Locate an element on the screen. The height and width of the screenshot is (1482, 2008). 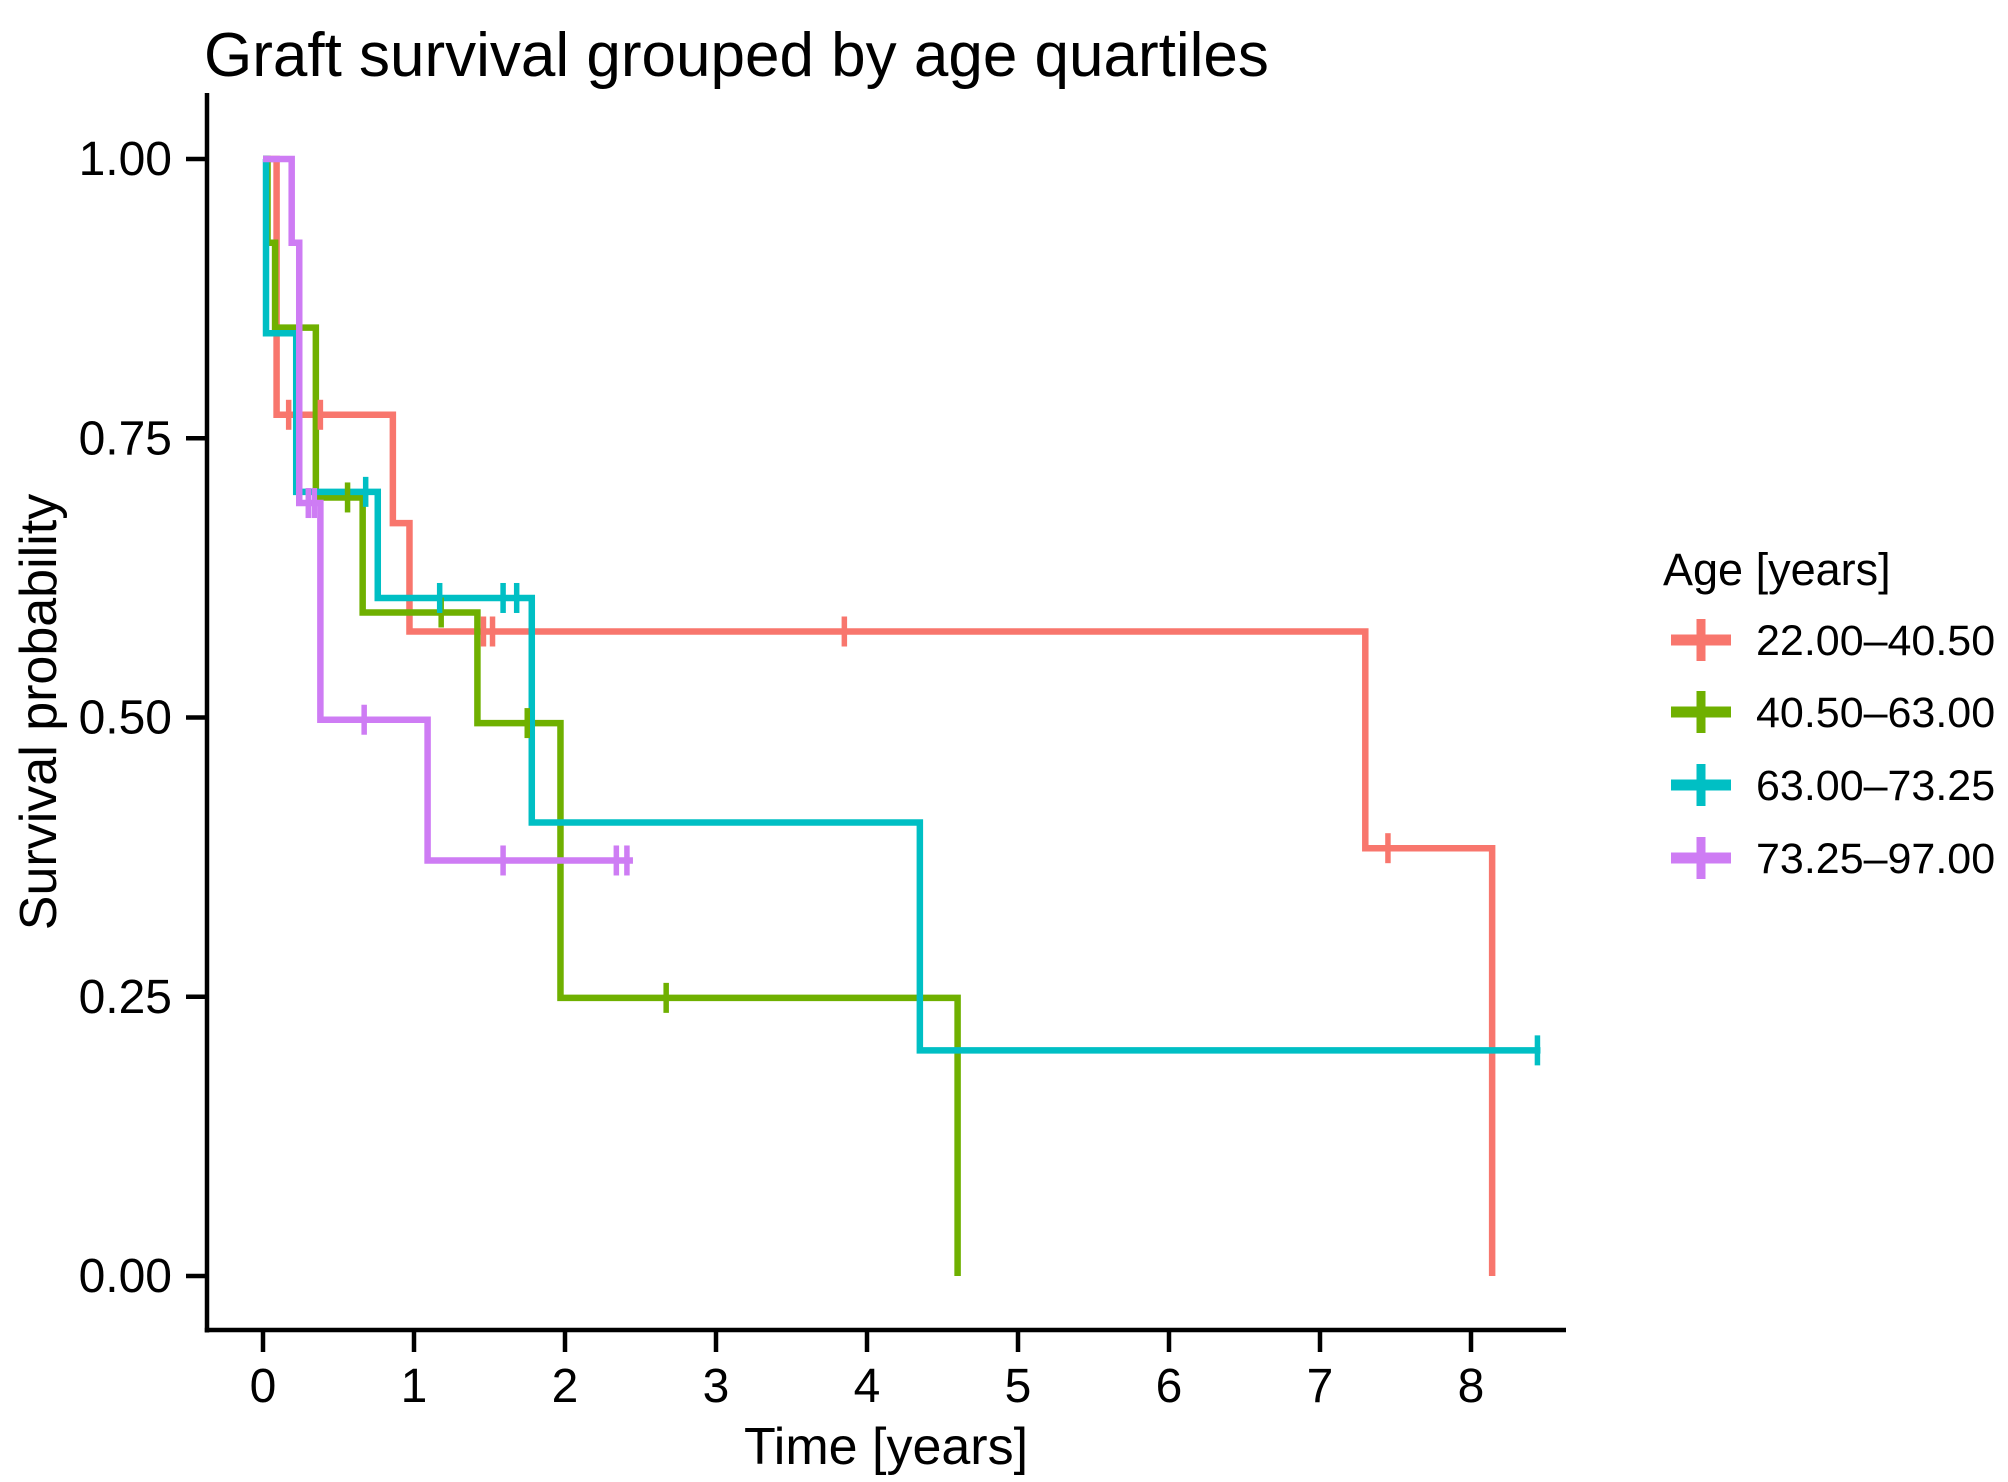
x-axis-title: Time [years] is located at coordinates (886, 1447).